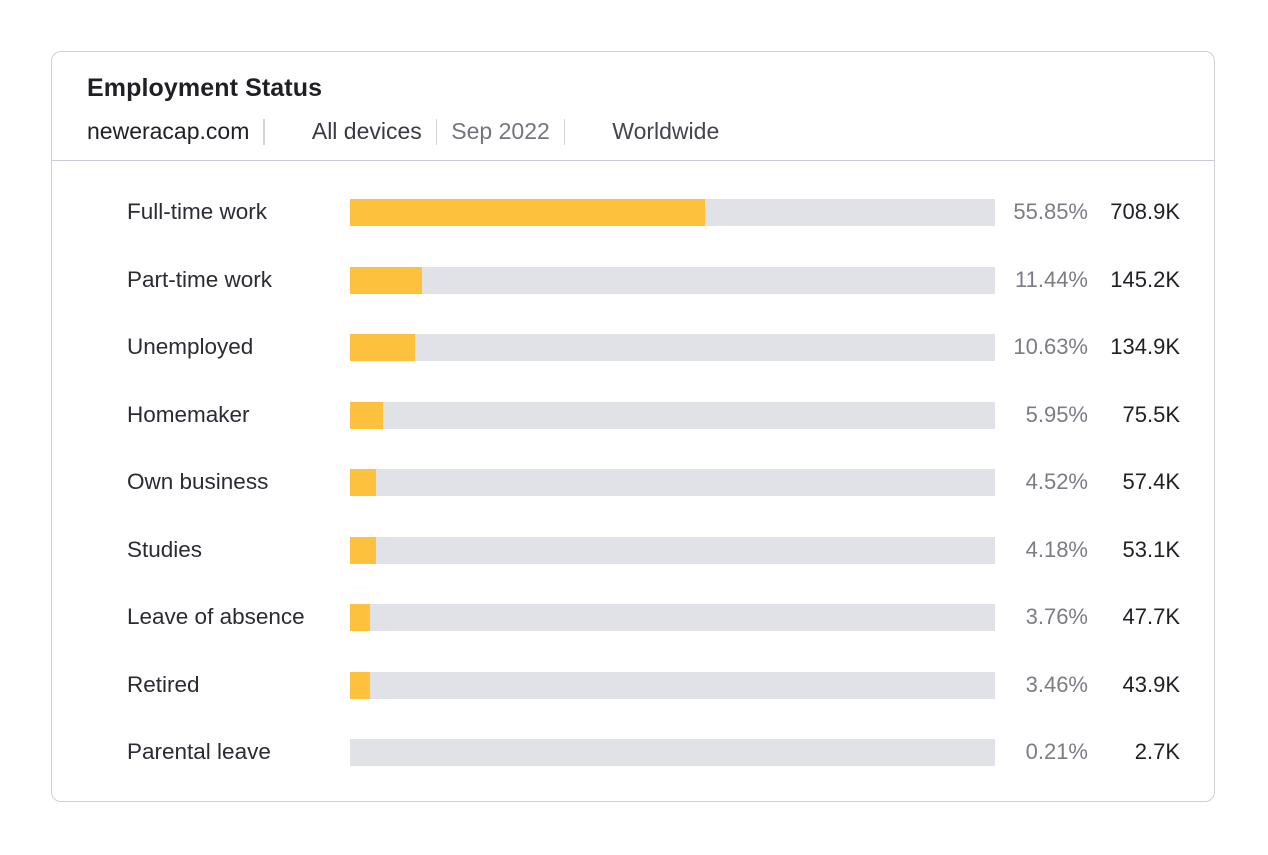  Describe the element at coordinates (216, 616) in the screenshot. I see `row-label: Leave of absence` at that location.